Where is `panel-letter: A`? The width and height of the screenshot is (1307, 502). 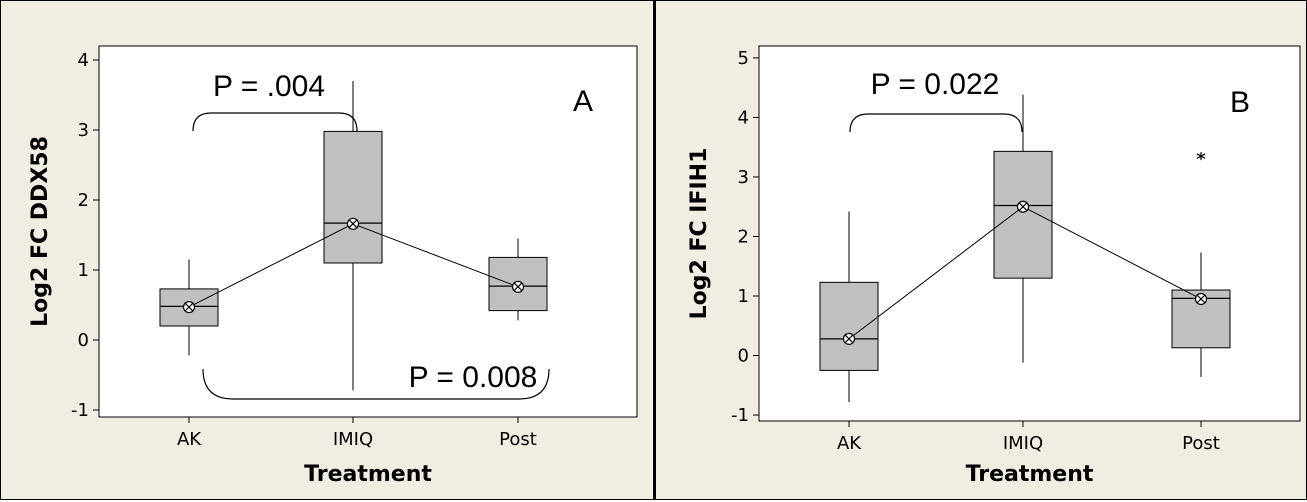 panel-letter: A is located at coordinates (583, 101).